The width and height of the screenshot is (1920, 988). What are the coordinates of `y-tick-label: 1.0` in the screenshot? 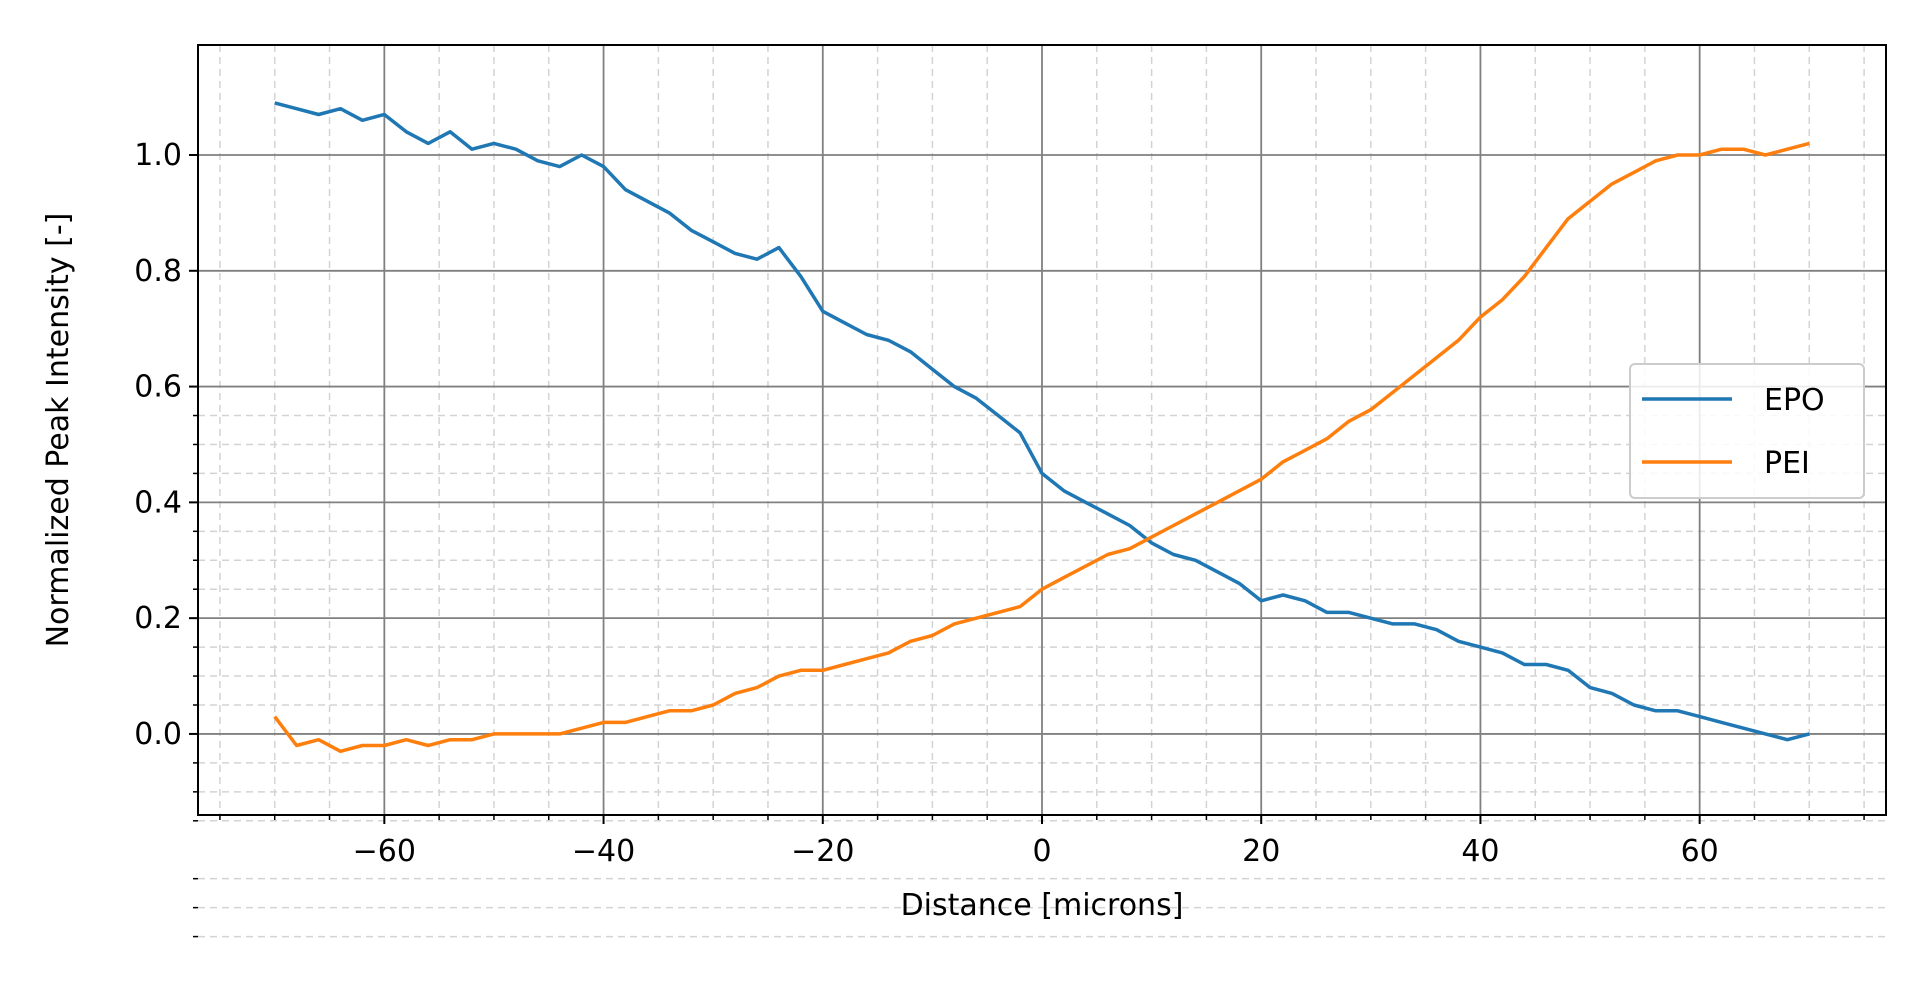 It's located at (158, 155).